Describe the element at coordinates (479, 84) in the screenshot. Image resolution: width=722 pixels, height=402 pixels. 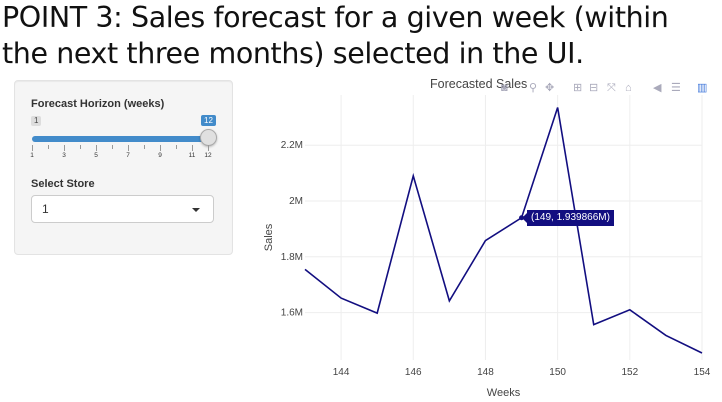
I see `chart-title: Forecasted Sales` at that location.